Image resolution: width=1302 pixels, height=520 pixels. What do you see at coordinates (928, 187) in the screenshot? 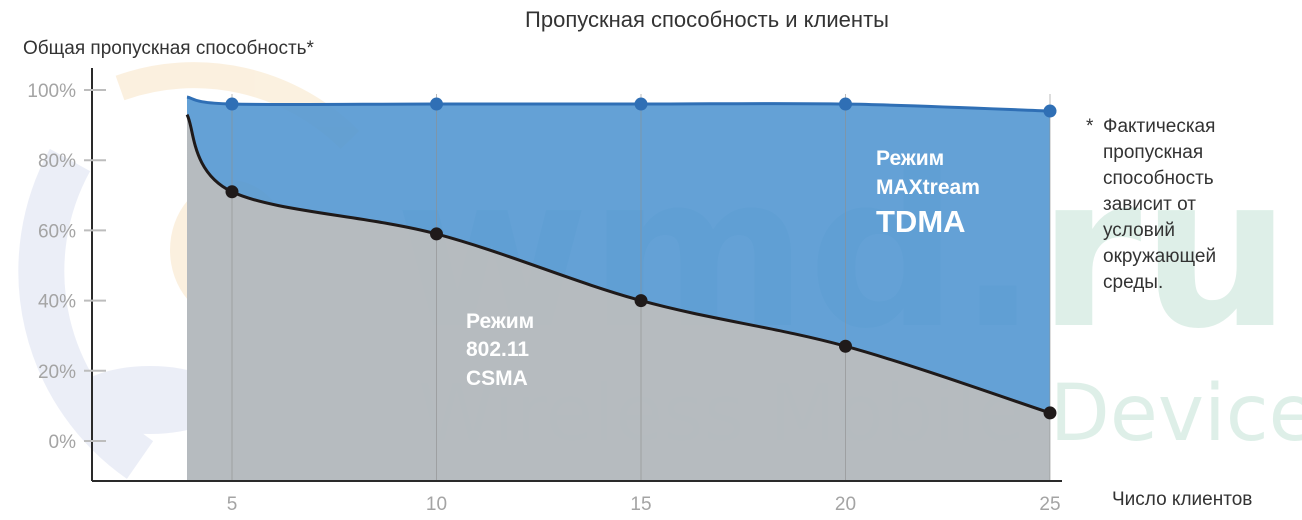
I see `series-label: MAXtream` at bounding box center [928, 187].